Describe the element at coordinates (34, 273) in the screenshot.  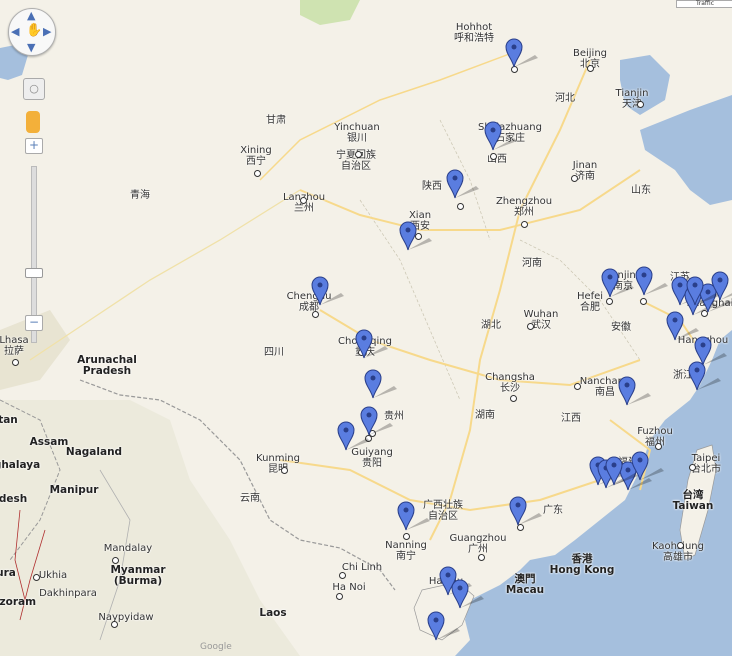
I see `zoom-slider-thumb` at that location.